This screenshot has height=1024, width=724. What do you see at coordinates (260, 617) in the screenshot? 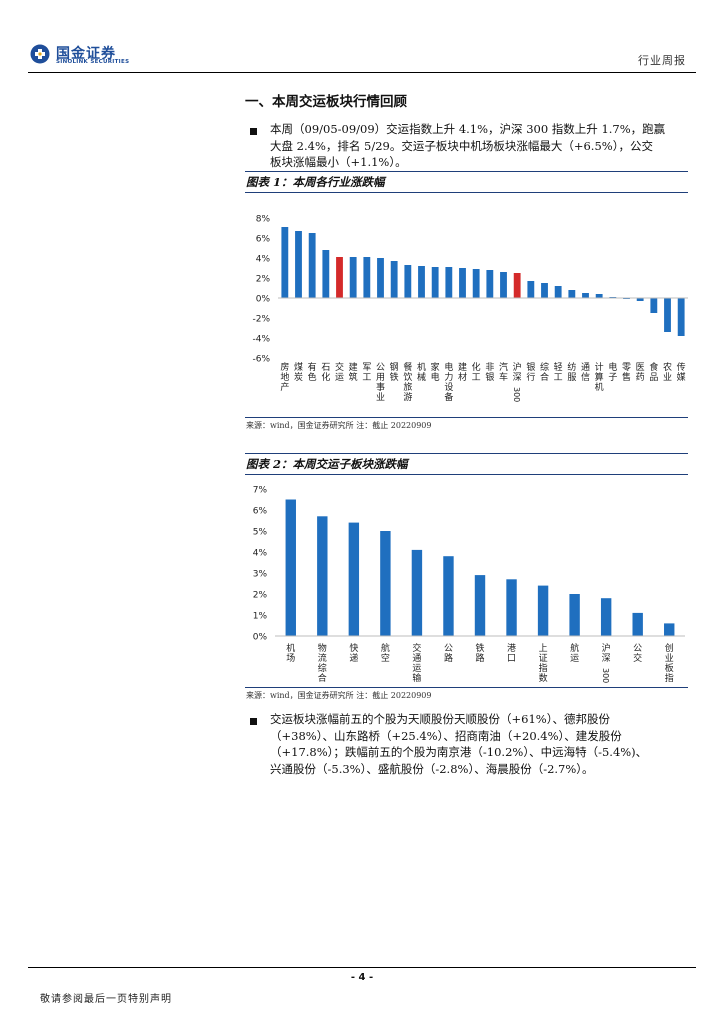
I see `y-tick-label: 1%` at bounding box center [260, 617].